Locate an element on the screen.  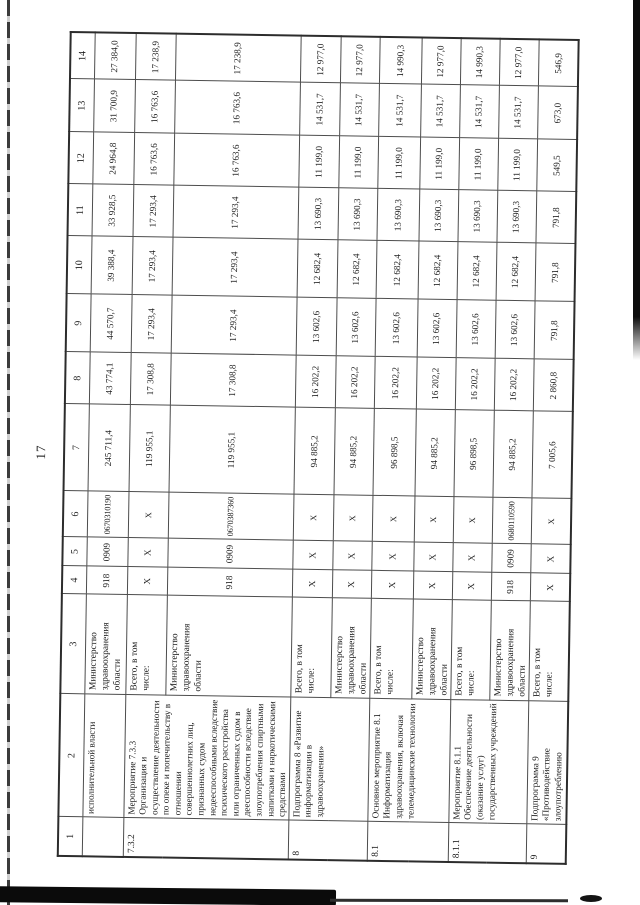
column-number: 2 is located at coordinates (71, 755).